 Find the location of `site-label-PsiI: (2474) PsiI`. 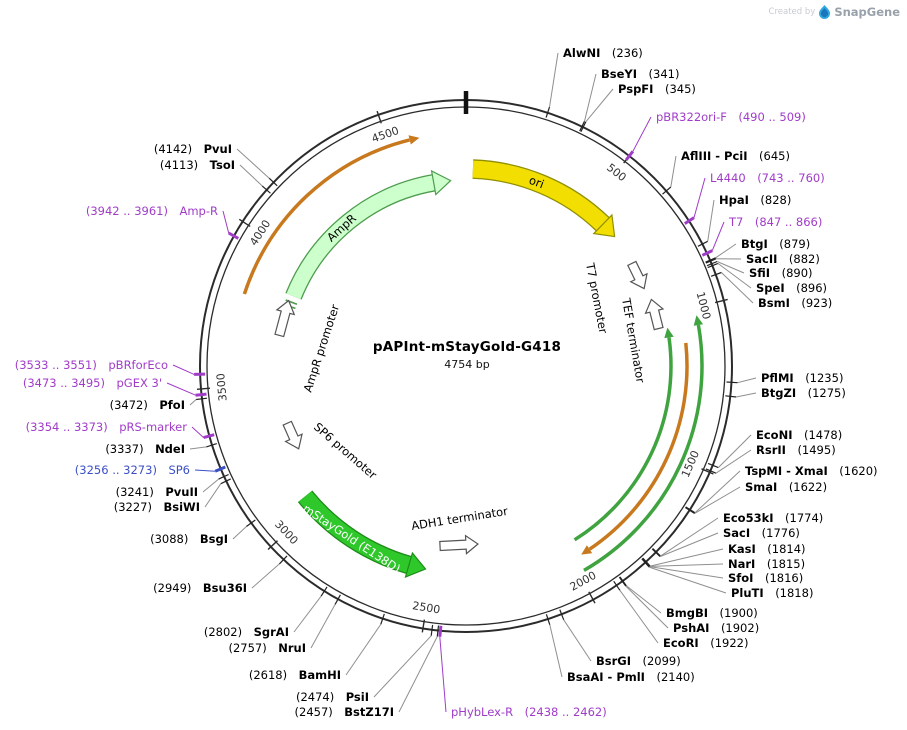

site-label-PsiI: (2474) PsiI is located at coordinates (332, 697).